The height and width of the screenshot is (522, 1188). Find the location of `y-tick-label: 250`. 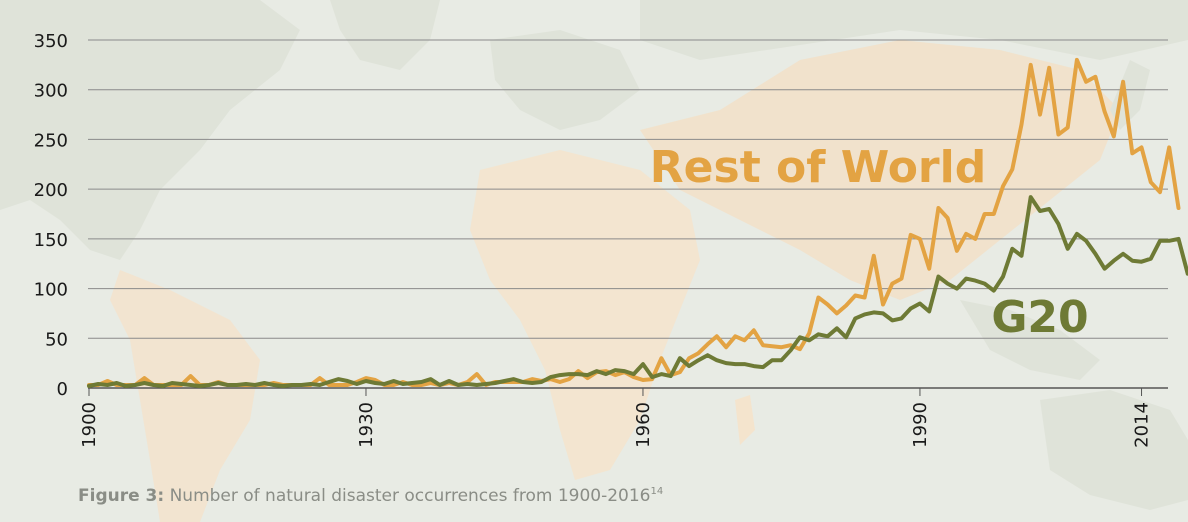

y-tick-label: 250 is located at coordinates (51, 140).